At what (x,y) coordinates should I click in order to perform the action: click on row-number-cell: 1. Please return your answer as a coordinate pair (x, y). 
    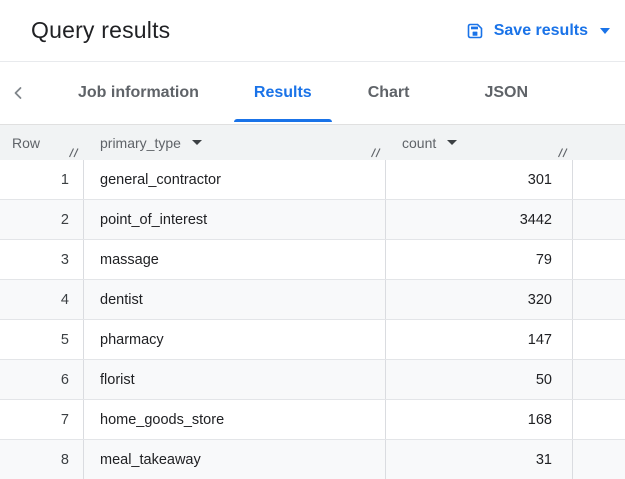
    Looking at the image, I should click on (42, 179).